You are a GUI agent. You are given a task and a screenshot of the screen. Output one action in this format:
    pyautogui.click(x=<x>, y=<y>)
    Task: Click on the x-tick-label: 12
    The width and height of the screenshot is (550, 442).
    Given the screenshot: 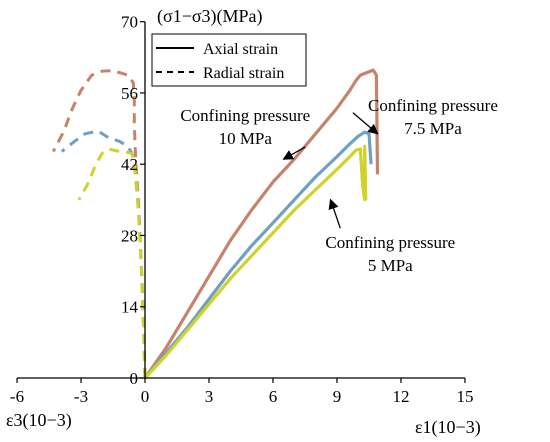 What is the action you would take?
    pyautogui.click(x=400, y=396)
    